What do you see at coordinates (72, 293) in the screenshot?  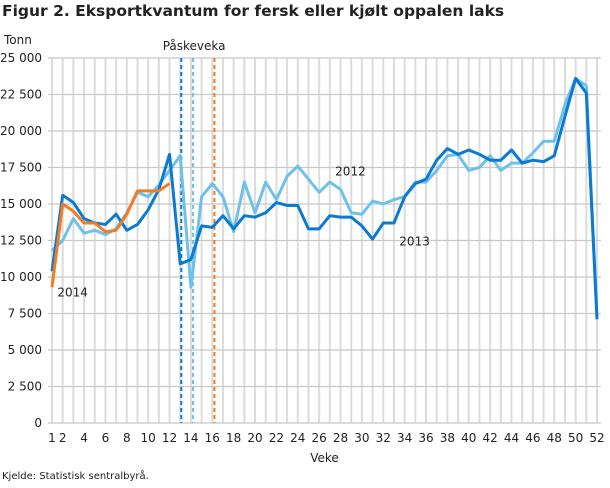 I see `series-label: 2014` at bounding box center [72, 293].